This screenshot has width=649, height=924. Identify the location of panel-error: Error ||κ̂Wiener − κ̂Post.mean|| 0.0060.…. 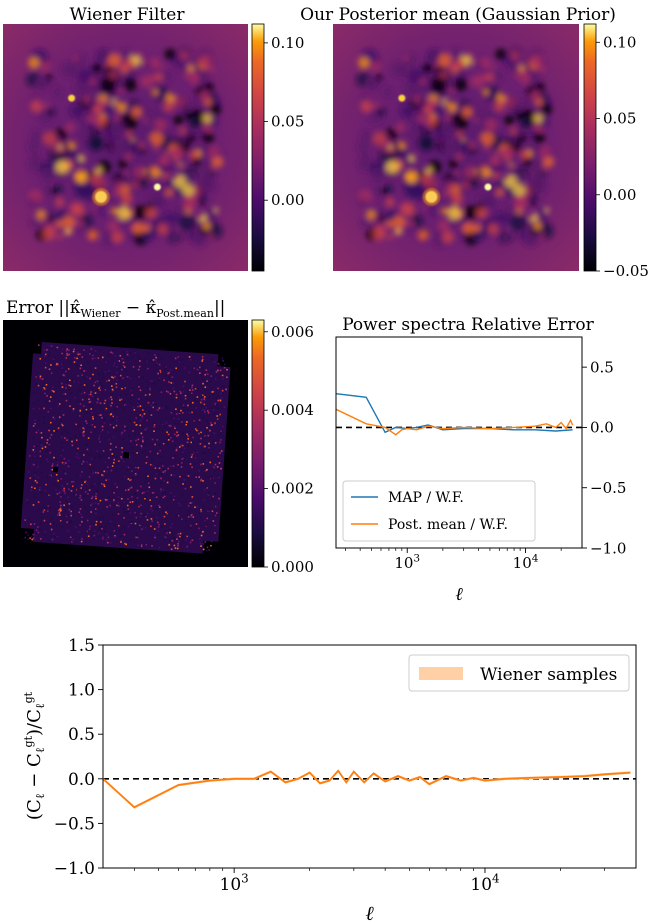
(158, 437).